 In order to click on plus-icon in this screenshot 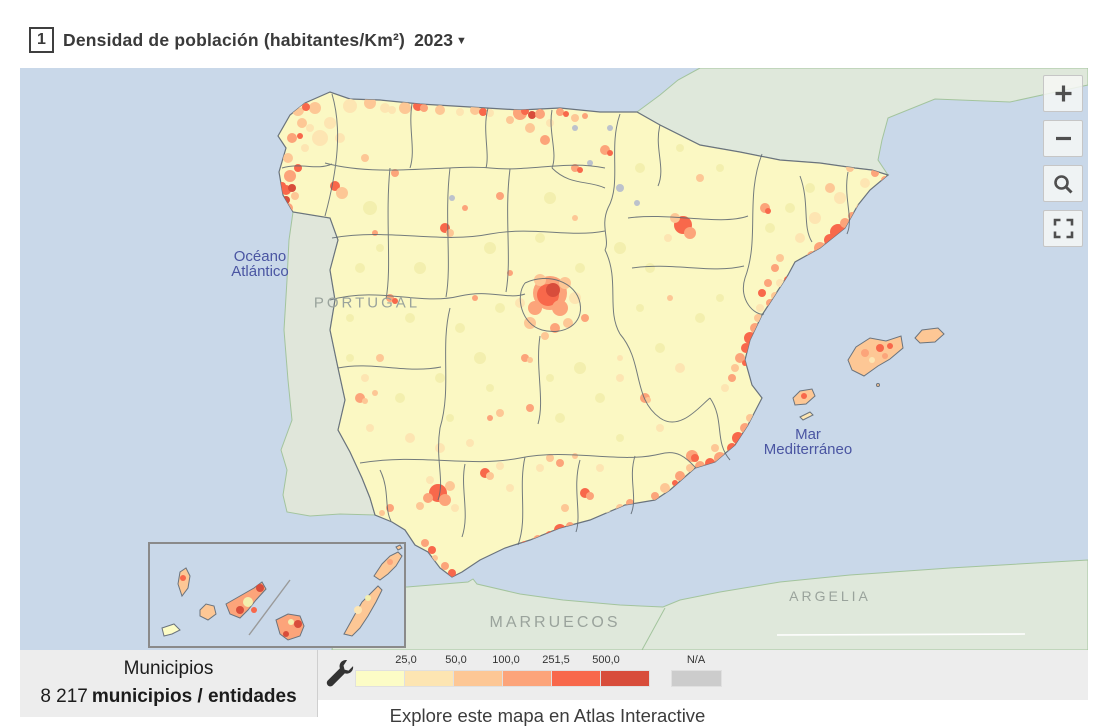, I will do `click(1063, 93)`.